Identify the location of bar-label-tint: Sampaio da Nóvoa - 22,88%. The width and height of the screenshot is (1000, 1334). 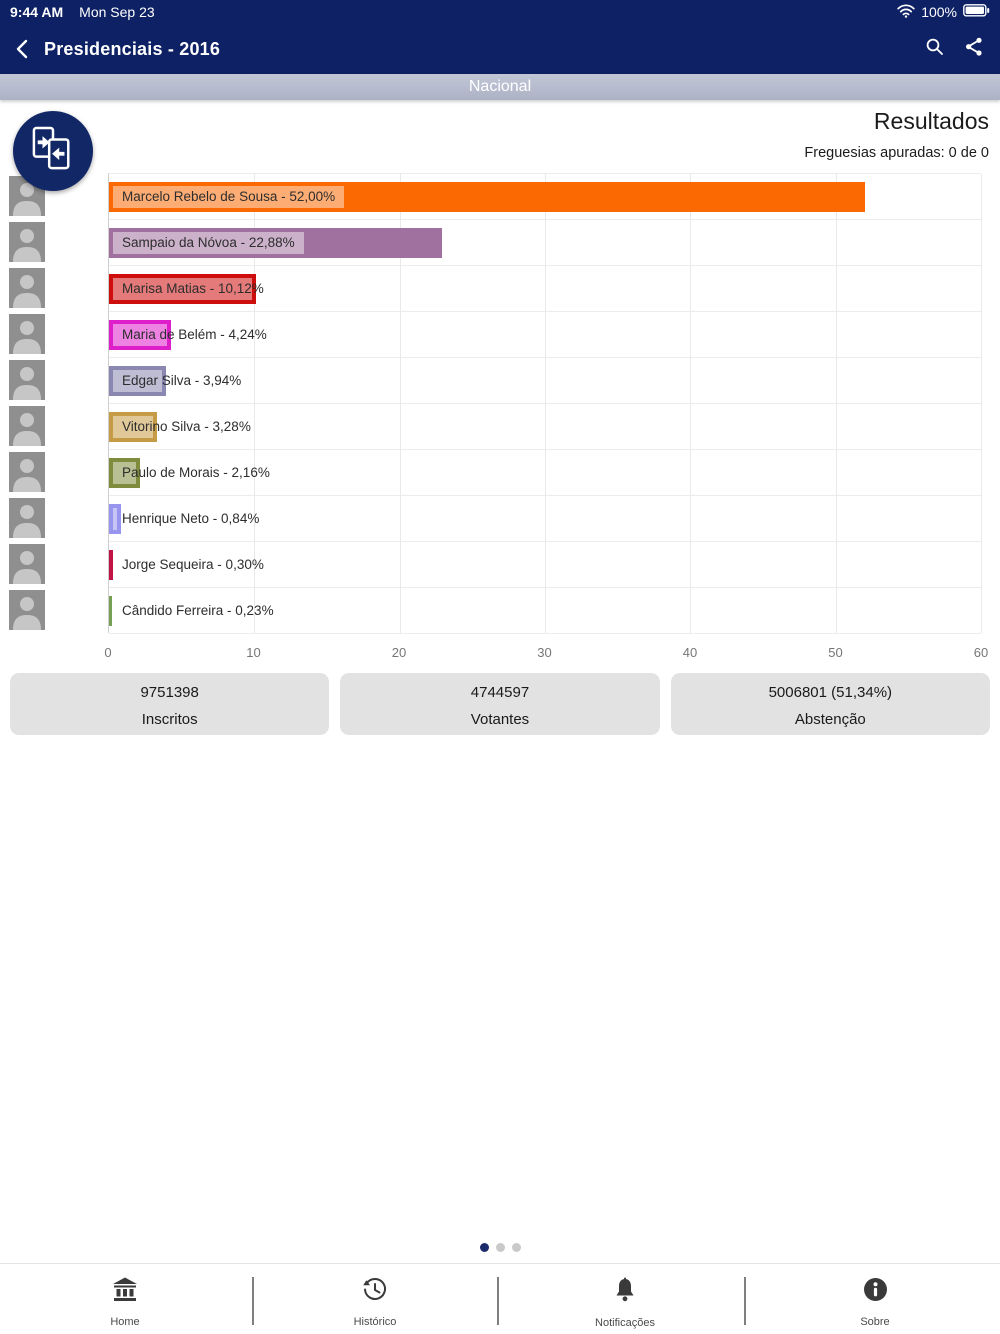
(275, 243).